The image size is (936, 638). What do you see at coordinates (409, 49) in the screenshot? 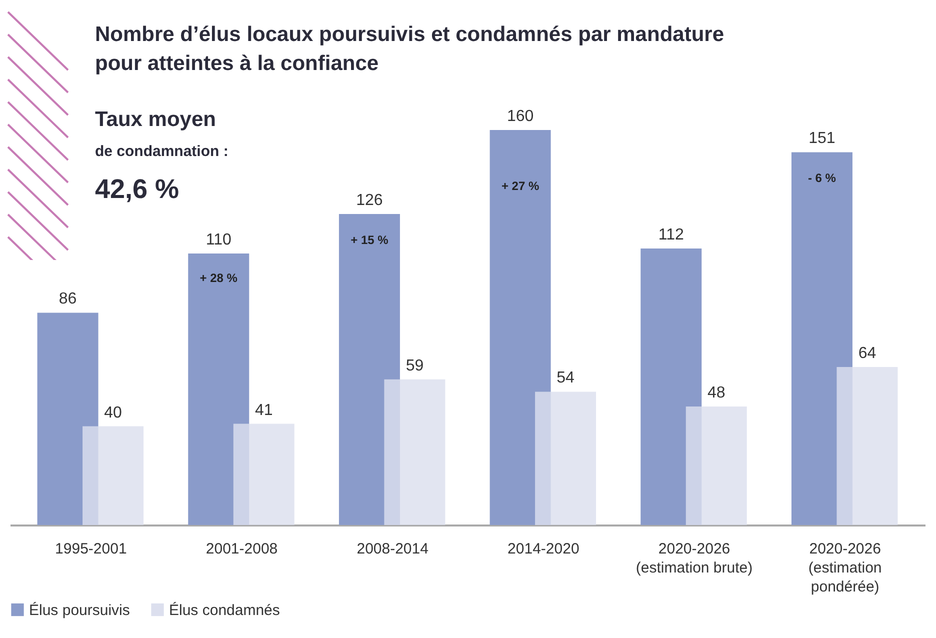
I see `chart-title: Nombre d’élus locaux poursuivis et condamnés par mandature pour atteintes à la confiance` at bounding box center [409, 49].